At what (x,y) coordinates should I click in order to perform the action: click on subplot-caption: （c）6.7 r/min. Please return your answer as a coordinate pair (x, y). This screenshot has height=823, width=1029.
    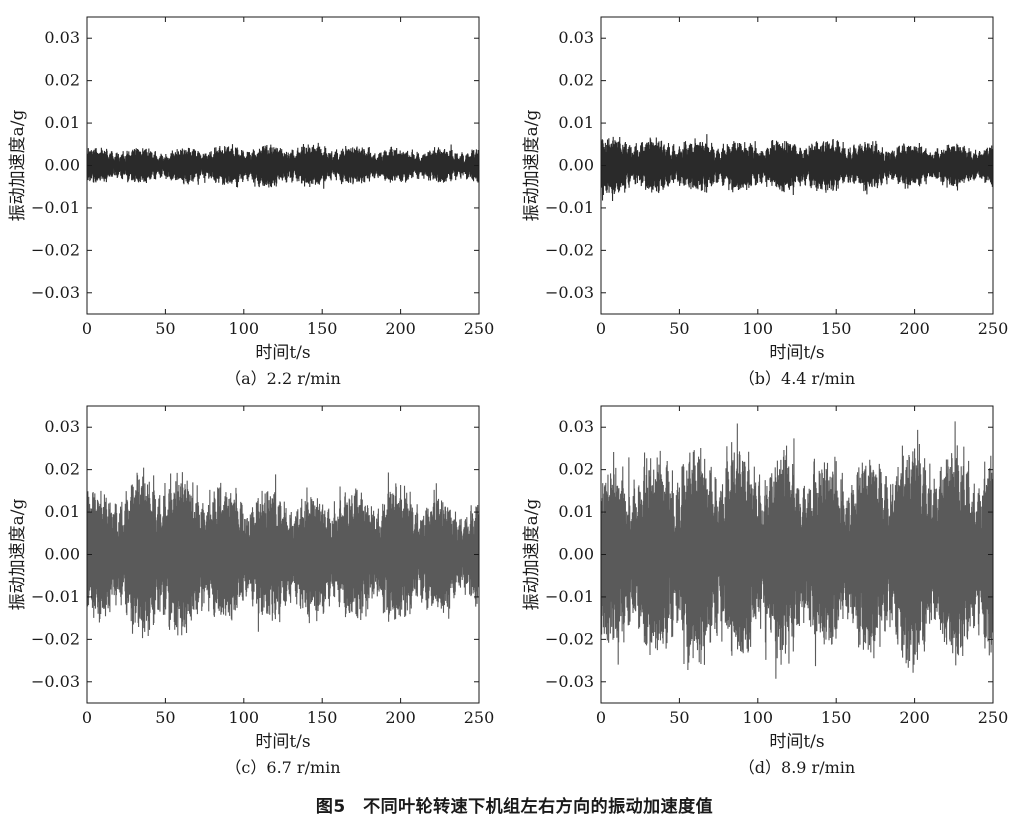
    Looking at the image, I should click on (282, 767).